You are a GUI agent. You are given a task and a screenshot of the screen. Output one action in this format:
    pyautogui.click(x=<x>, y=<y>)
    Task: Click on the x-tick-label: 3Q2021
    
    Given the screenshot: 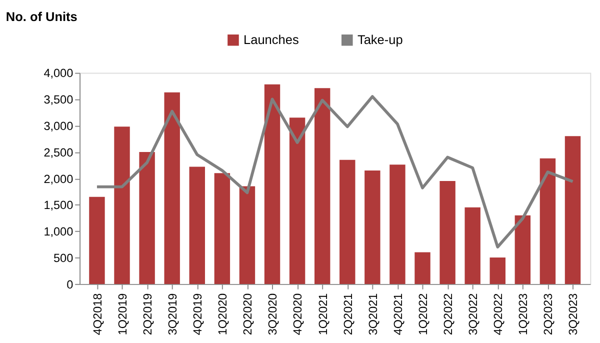 What is the action you would take?
    pyautogui.click(x=373, y=314)
    